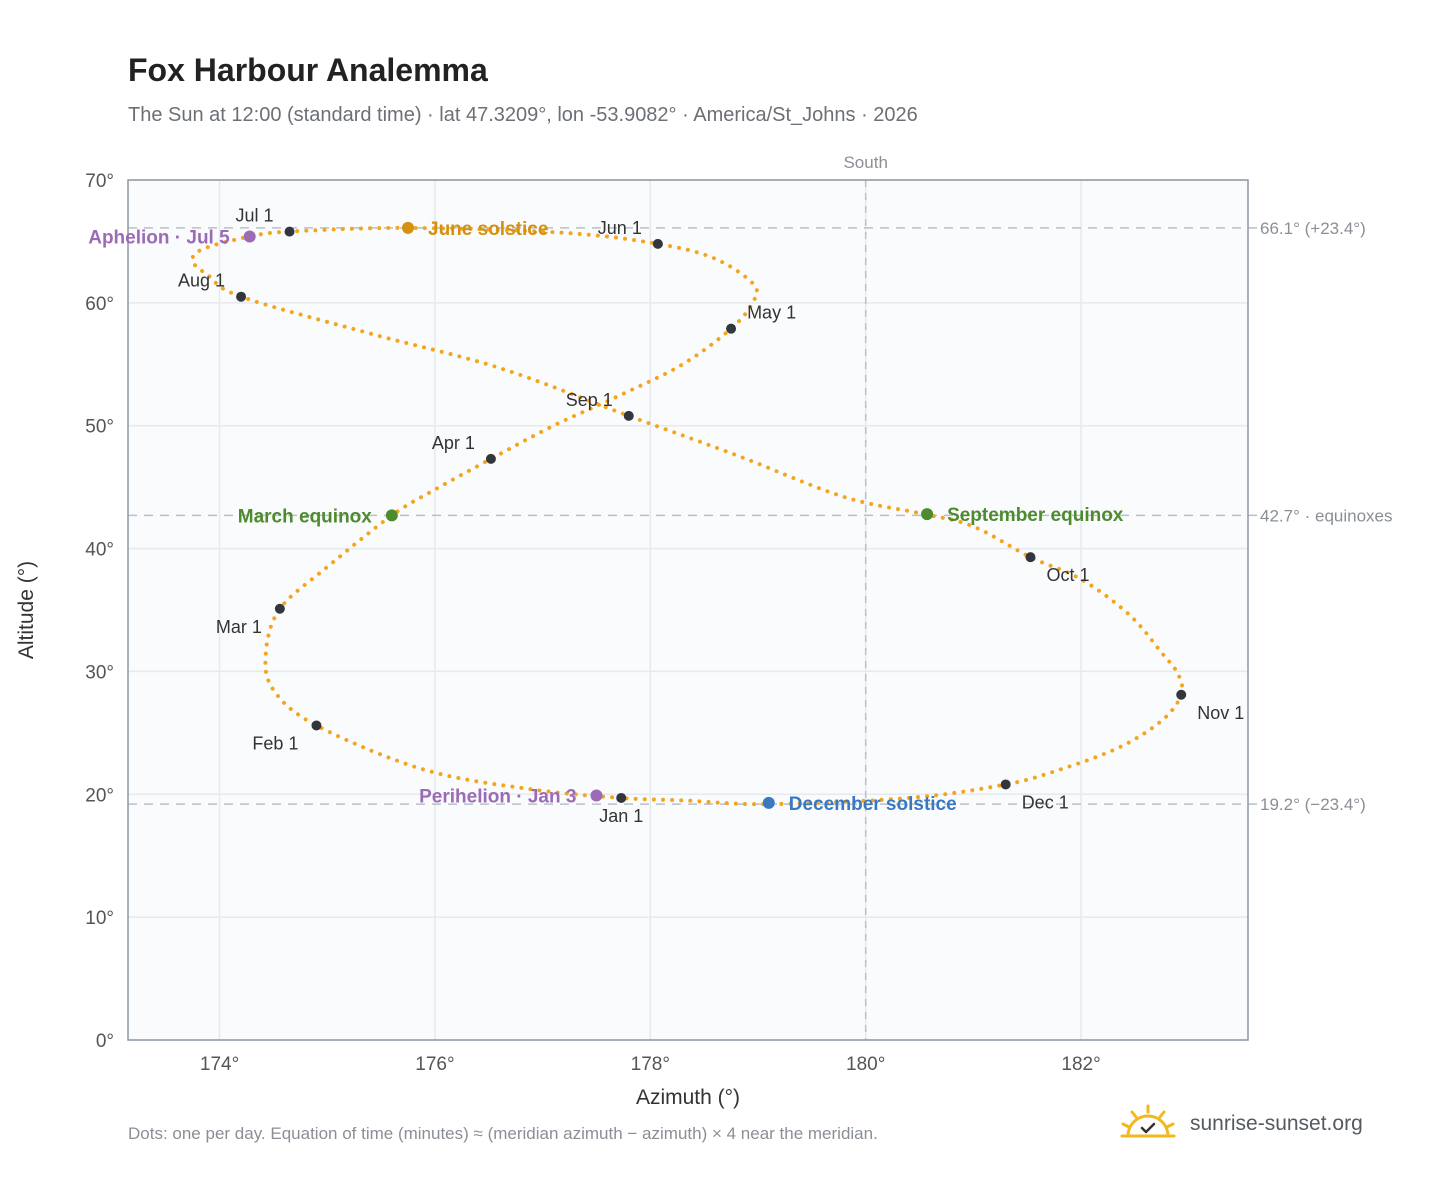 The height and width of the screenshot is (1188, 1448). I want to click on event-label: March equinox, so click(305, 516).